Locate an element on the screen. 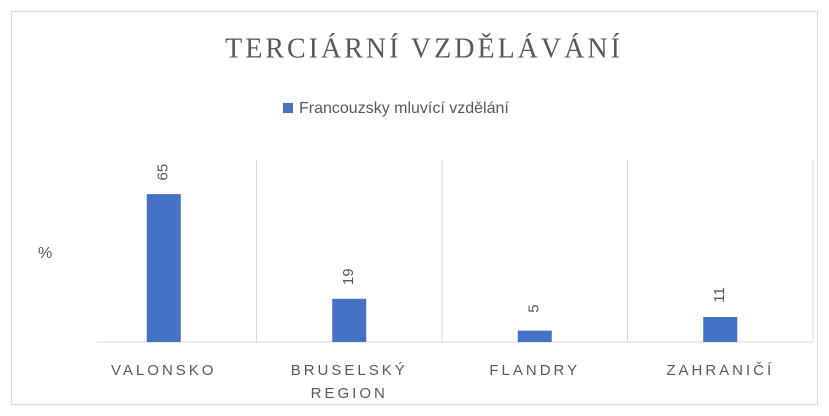 The image size is (829, 416). x-tick-label: BRUSELSKÝ REGION is located at coordinates (349, 382).